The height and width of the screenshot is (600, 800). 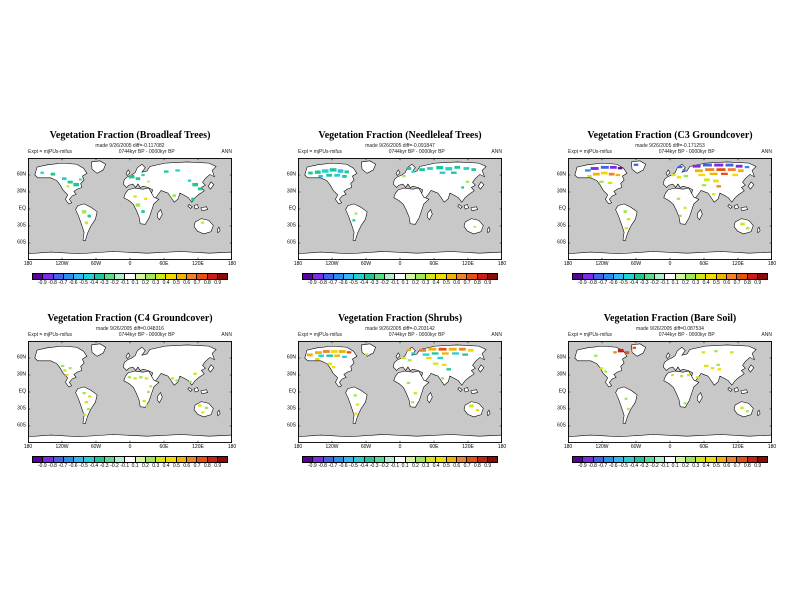 I want to click on lon-axis-label: 120W, so click(x=62, y=447).